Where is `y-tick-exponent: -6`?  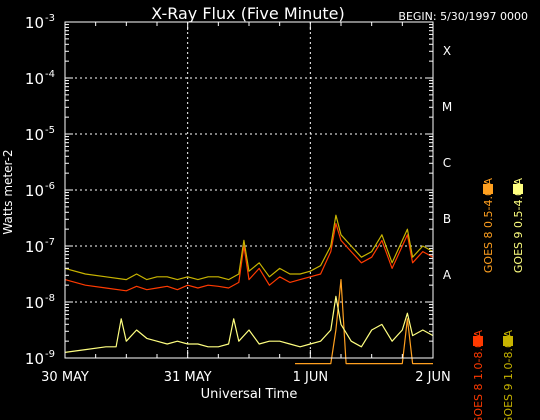
y-tick-exponent: -6 is located at coordinates (50, 186).